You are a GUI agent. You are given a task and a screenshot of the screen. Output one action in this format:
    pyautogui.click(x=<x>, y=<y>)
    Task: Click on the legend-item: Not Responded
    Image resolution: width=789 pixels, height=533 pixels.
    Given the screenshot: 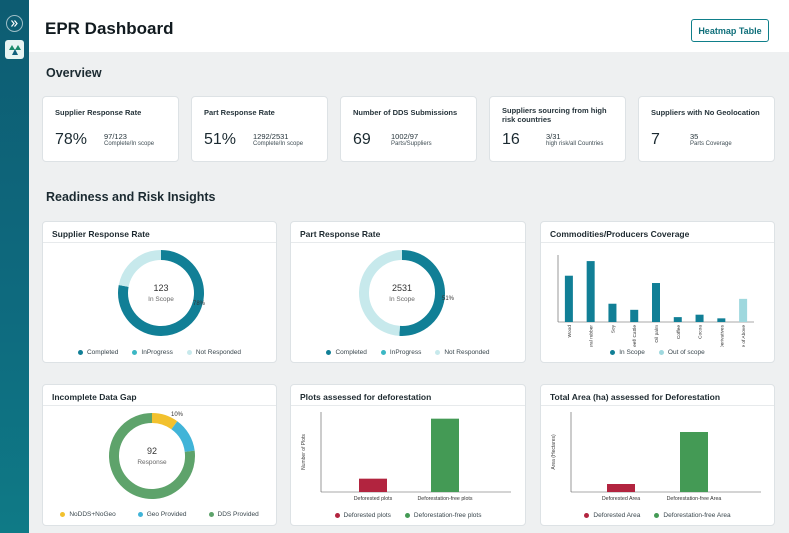 What is the action you would take?
    pyautogui.click(x=213, y=352)
    